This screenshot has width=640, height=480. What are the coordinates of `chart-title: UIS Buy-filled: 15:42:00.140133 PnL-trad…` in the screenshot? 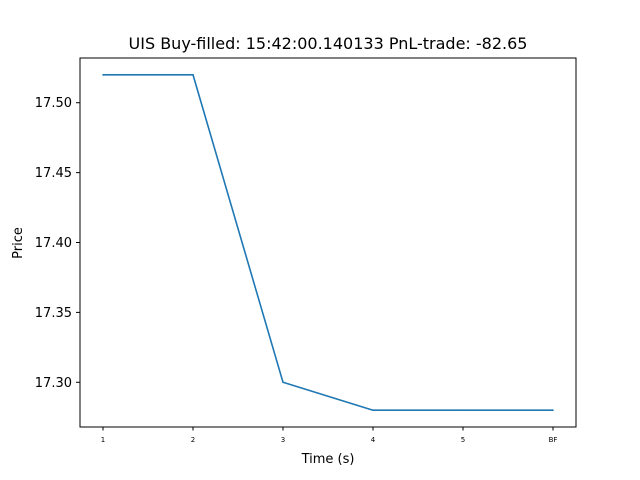 It's located at (328, 43).